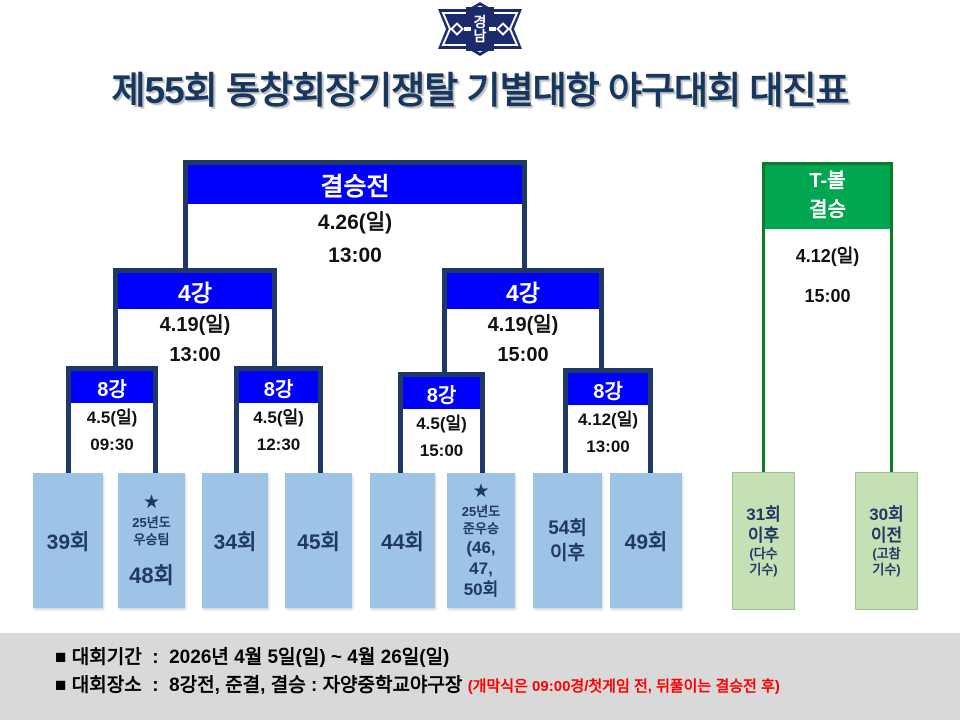  I want to click on emblem-text: 경 남, so click(480, 29).